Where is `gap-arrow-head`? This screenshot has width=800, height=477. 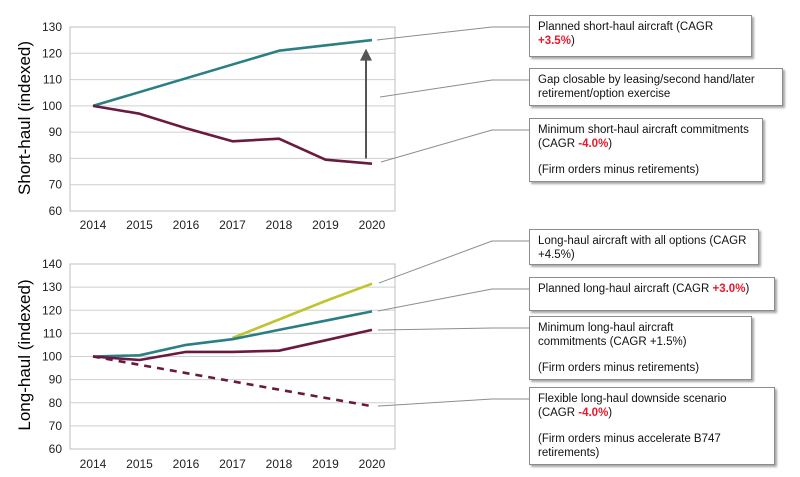
gap-arrow-head is located at coordinates (366, 54).